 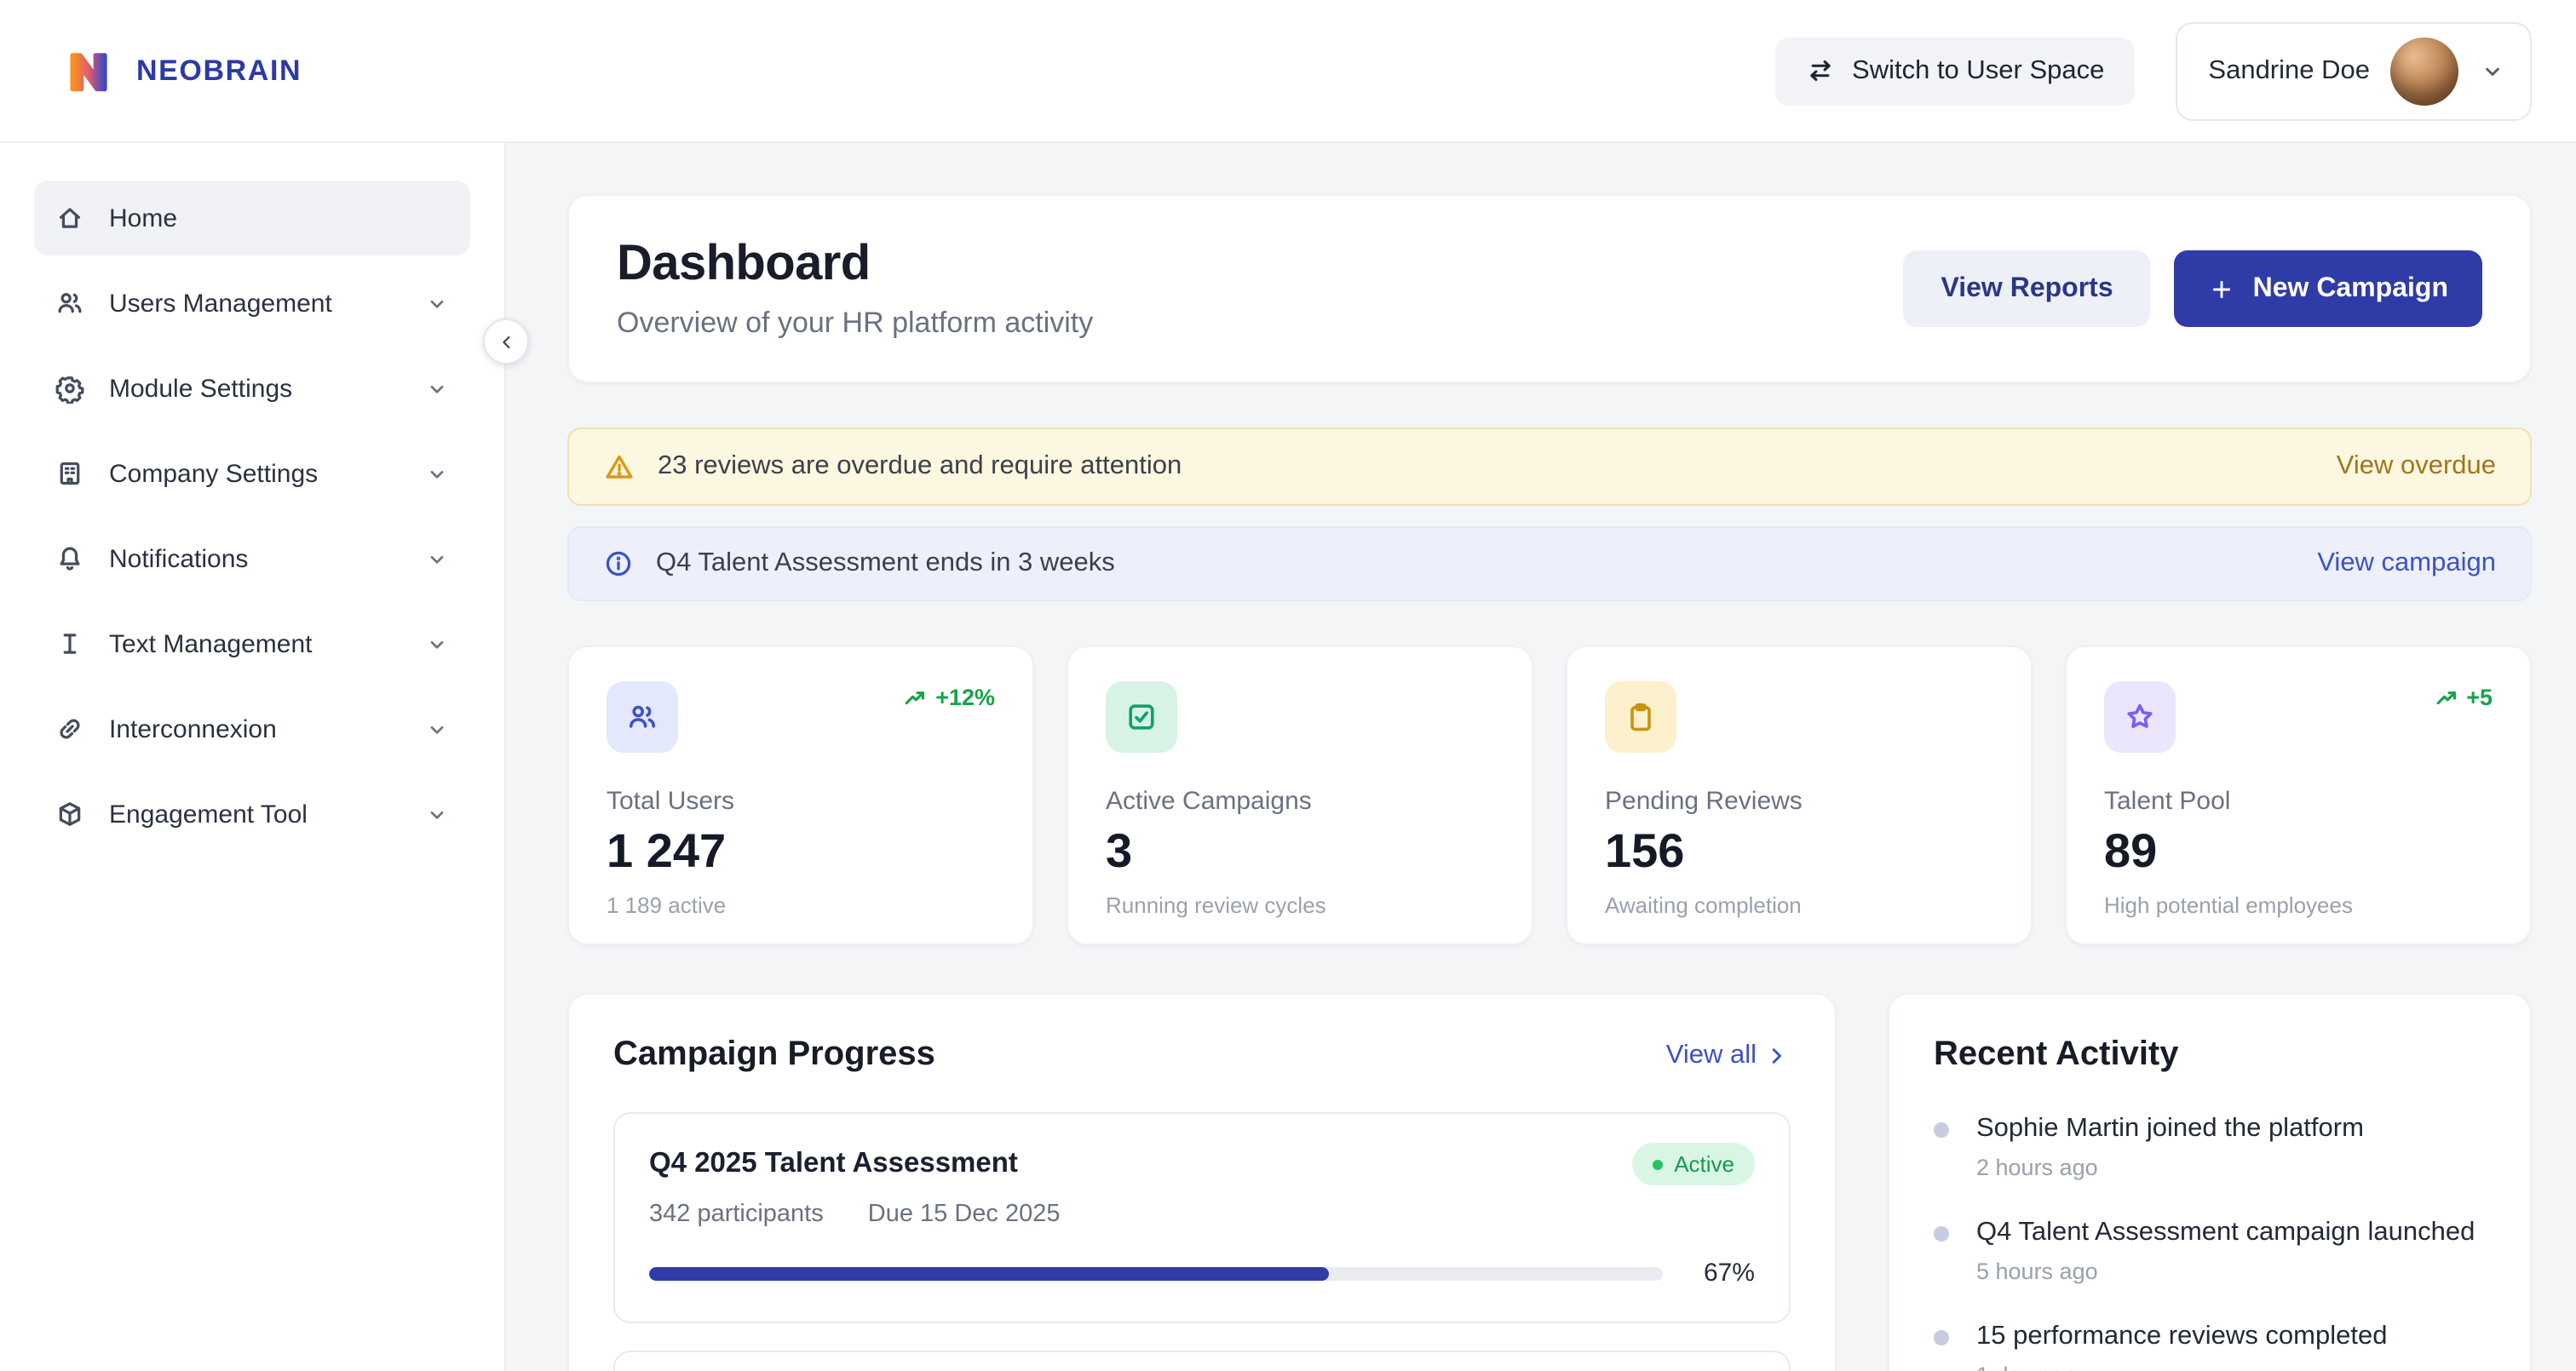 What do you see at coordinates (179, 558) in the screenshot?
I see `sidebar-item-label: Notifications` at bounding box center [179, 558].